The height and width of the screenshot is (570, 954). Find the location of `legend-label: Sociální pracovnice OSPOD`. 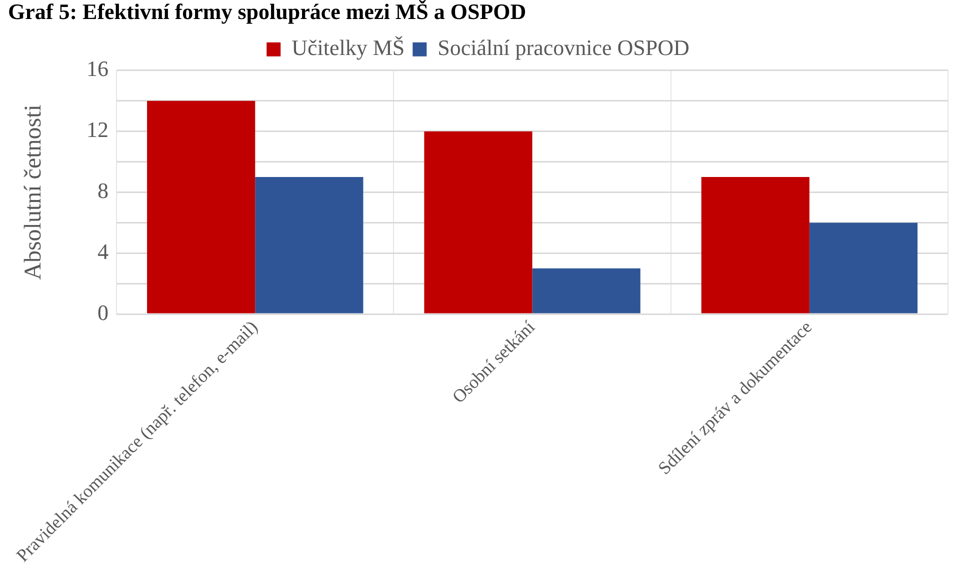

legend-label: Sociální pracovnice OSPOD is located at coordinates (564, 47).